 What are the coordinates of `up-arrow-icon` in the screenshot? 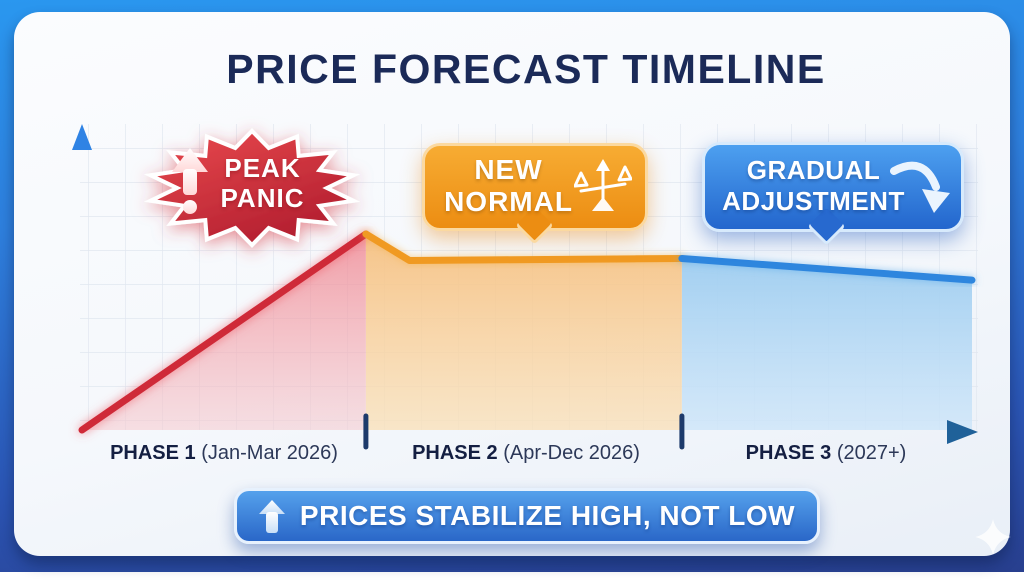 It's located at (271, 516).